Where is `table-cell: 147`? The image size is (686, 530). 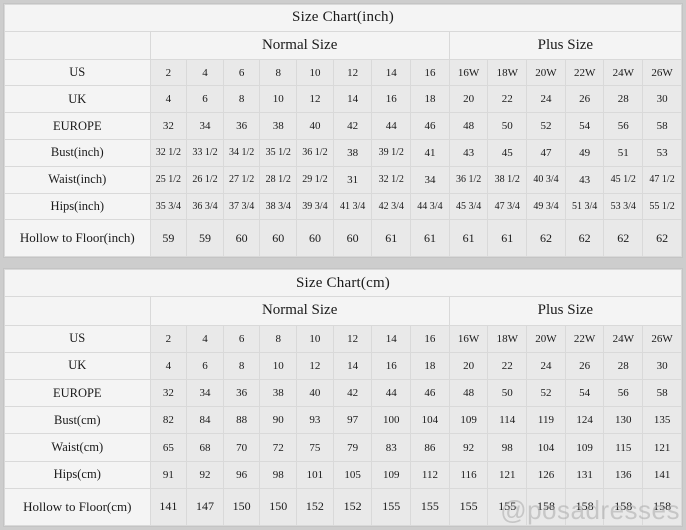 table-cell: 147 is located at coordinates (205, 507).